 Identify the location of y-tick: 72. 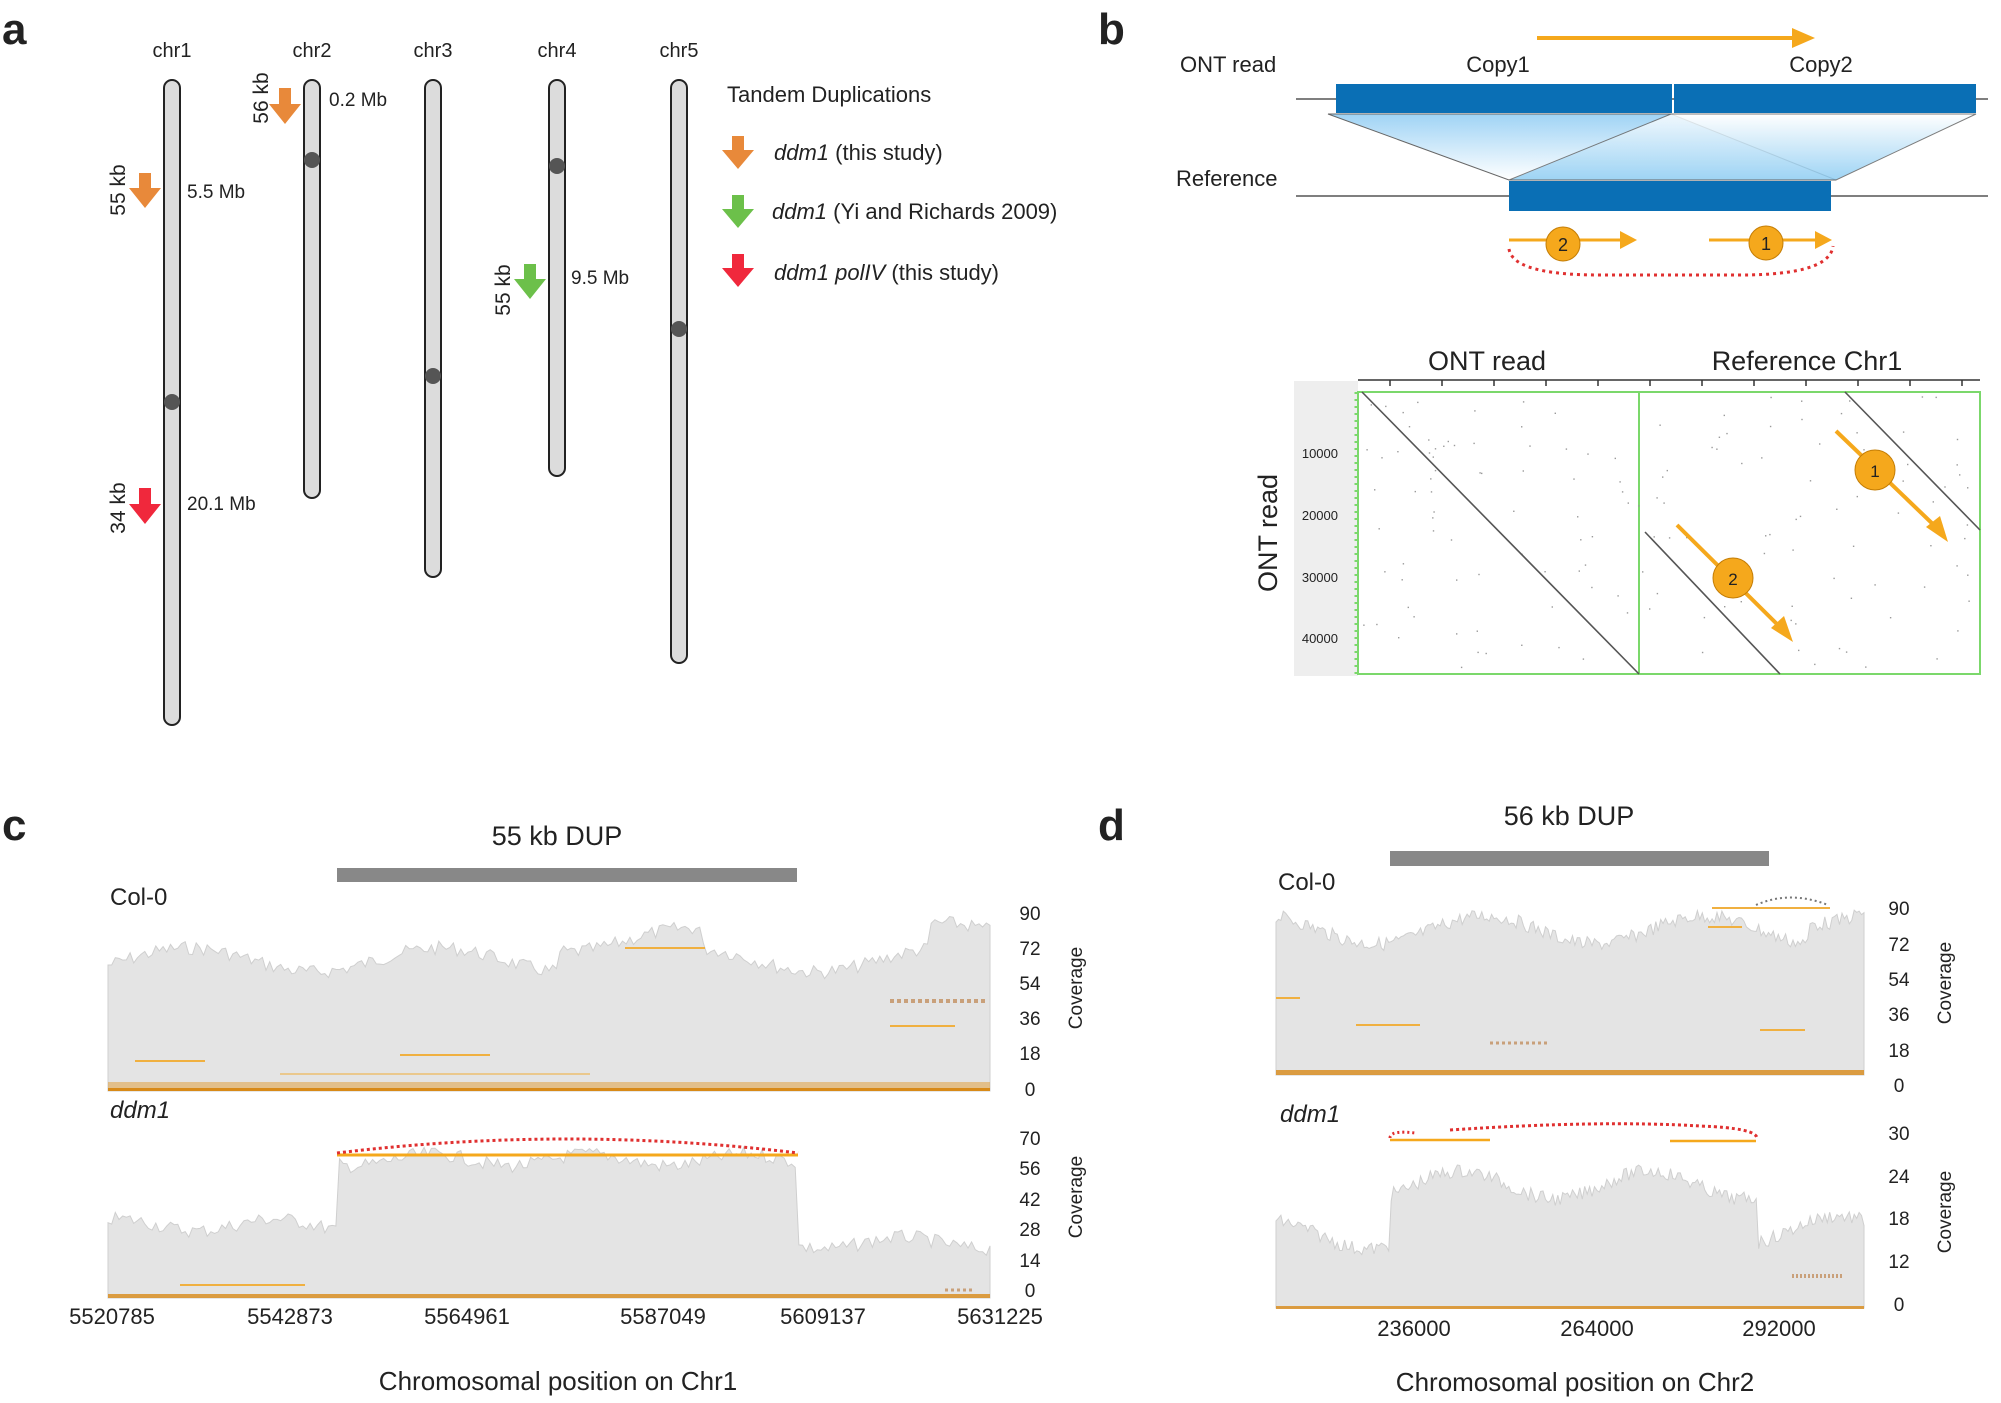
(1029, 949).